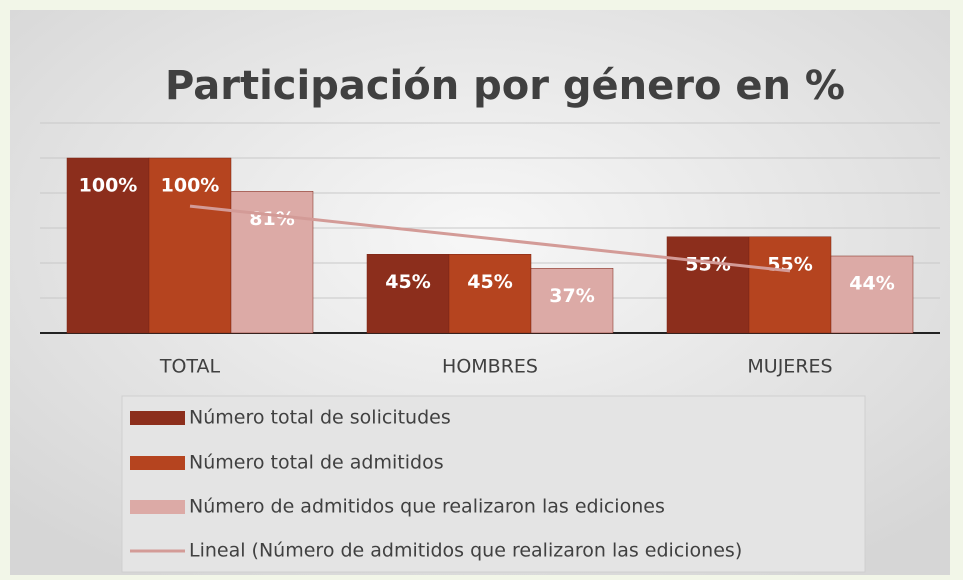  What do you see at coordinates (316, 463) in the screenshot?
I see `legend-label: Número total de admitidos` at bounding box center [316, 463].